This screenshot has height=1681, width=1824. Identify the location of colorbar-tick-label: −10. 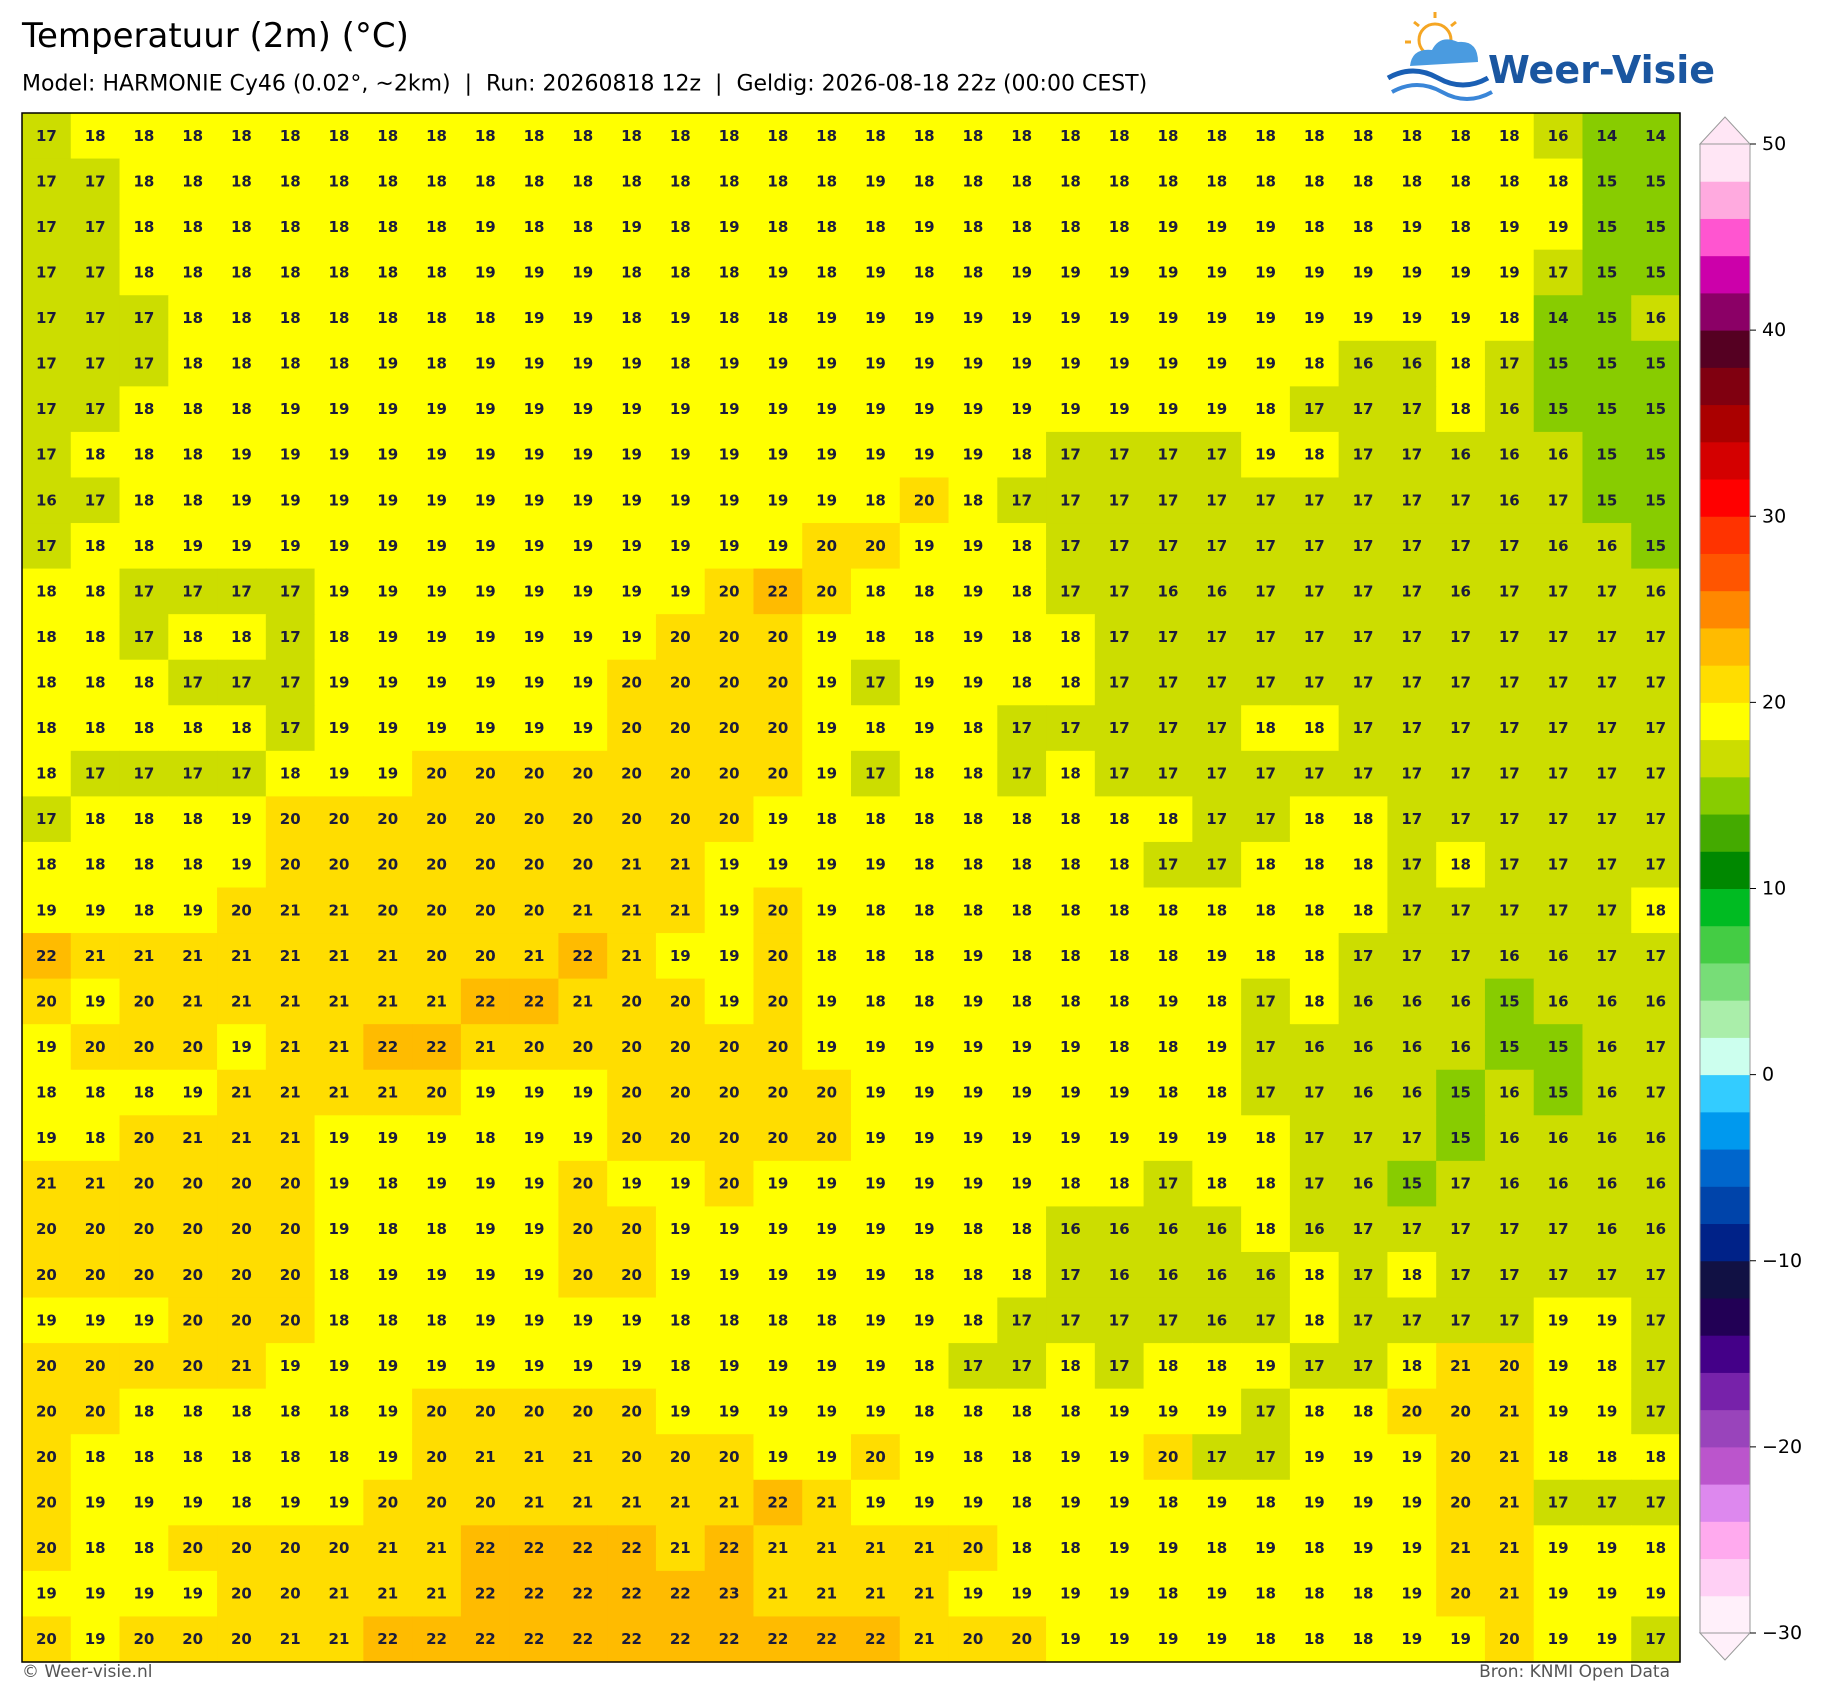
(1782, 1261).